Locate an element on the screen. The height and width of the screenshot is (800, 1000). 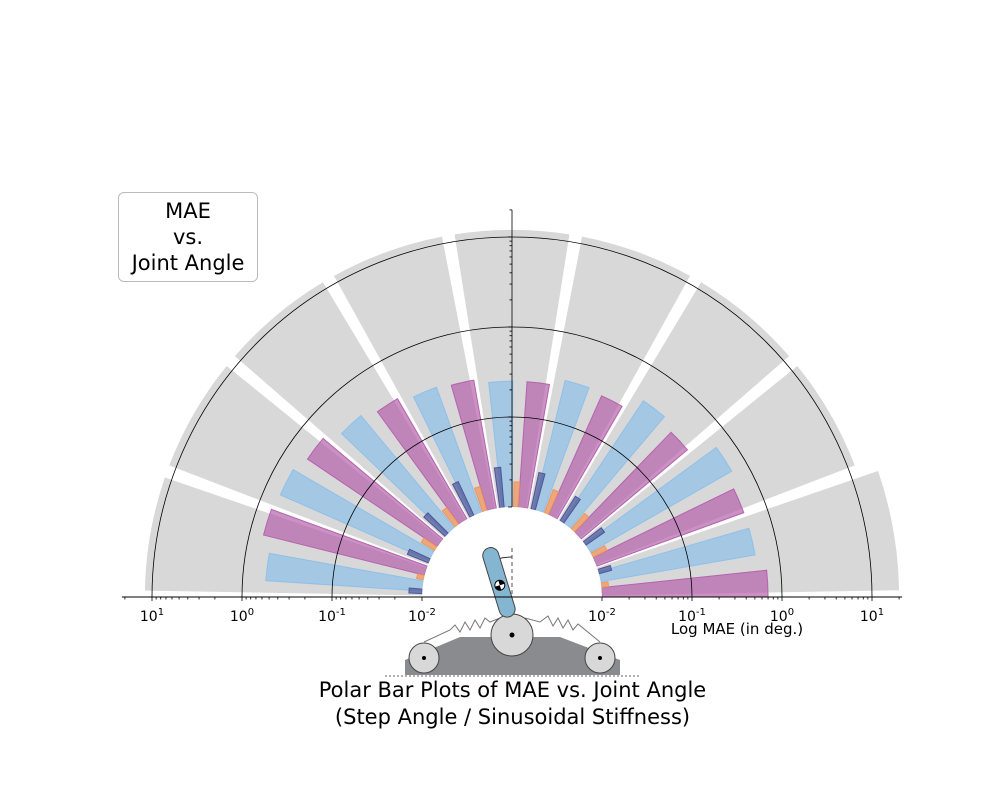
legend-line-2: vs. is located at coordinates (188, 237).